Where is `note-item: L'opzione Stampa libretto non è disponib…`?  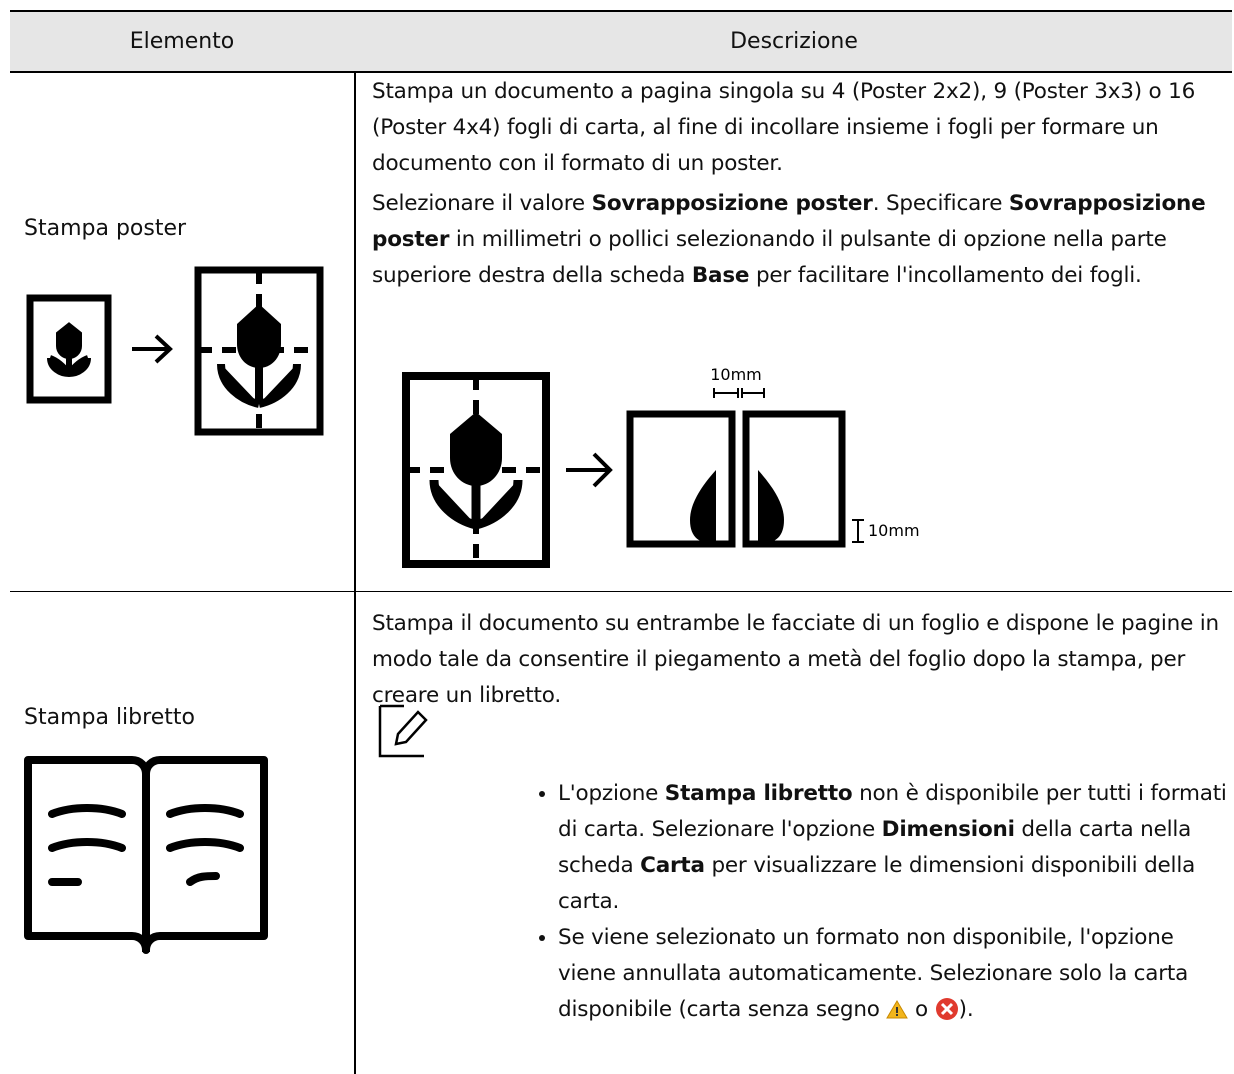 note-item: L'opzione Stampa libretto non è disponib… is located at coordinates (895, 848).